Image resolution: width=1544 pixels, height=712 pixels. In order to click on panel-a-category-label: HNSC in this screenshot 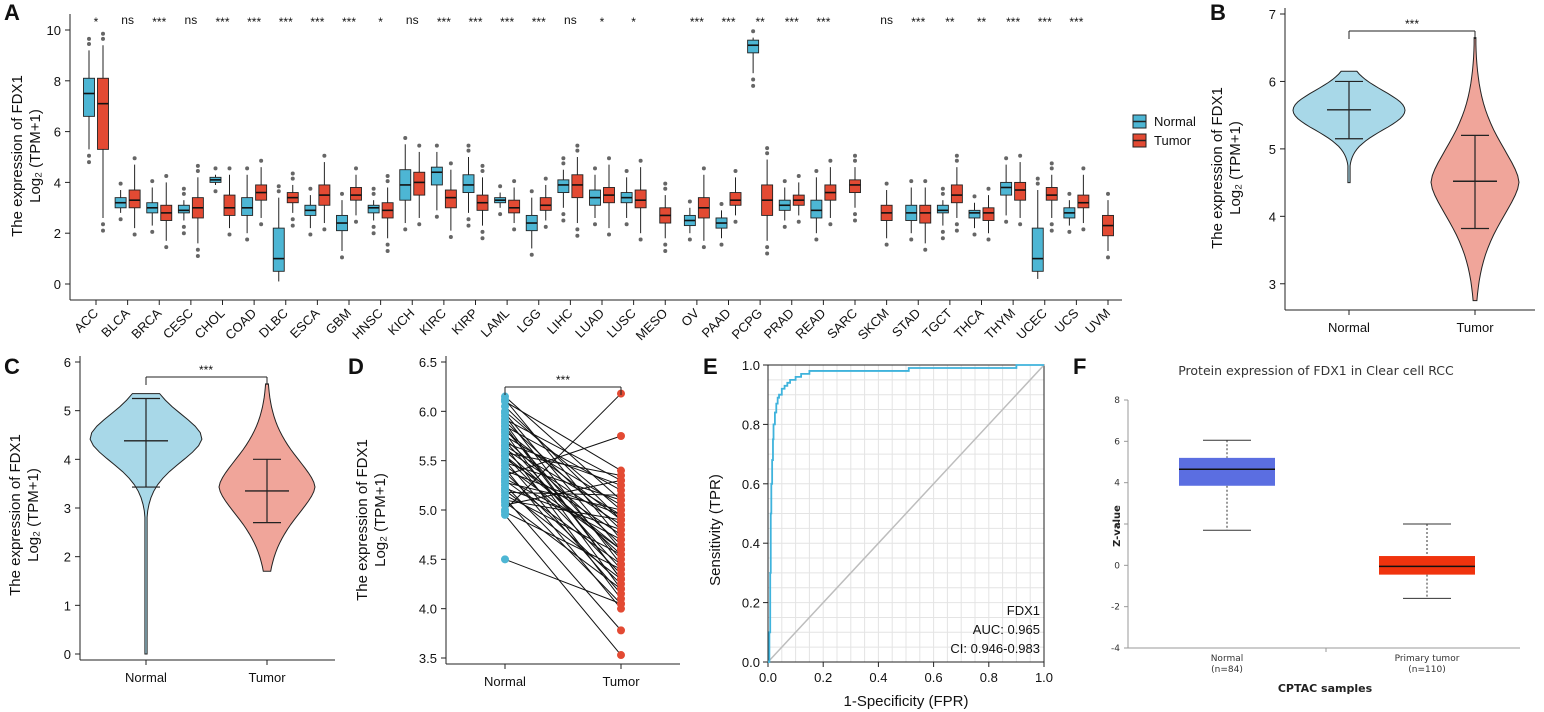, I will do `click(367, 324)`.